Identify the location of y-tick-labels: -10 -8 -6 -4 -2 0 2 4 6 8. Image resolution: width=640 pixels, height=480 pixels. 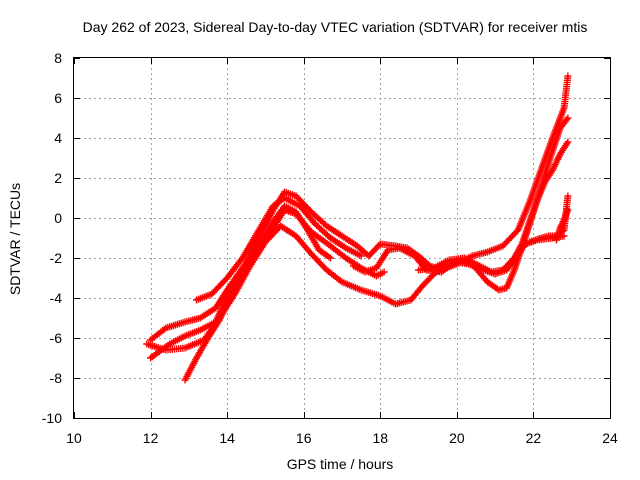
(52, 238).